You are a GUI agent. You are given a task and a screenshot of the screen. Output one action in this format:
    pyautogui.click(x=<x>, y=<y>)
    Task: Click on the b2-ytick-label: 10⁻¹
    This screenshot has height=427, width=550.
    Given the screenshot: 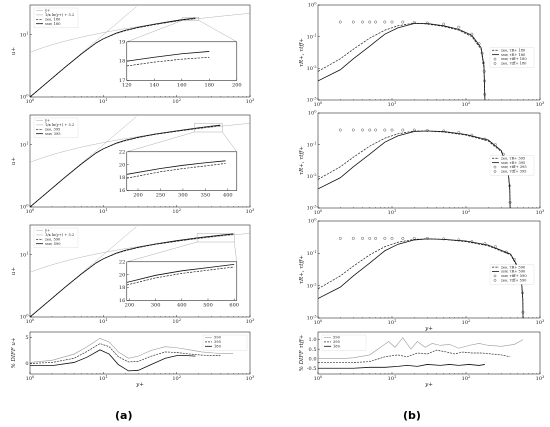 What is the action you would take?
    pyautogui.click(x=312, y=144)
    